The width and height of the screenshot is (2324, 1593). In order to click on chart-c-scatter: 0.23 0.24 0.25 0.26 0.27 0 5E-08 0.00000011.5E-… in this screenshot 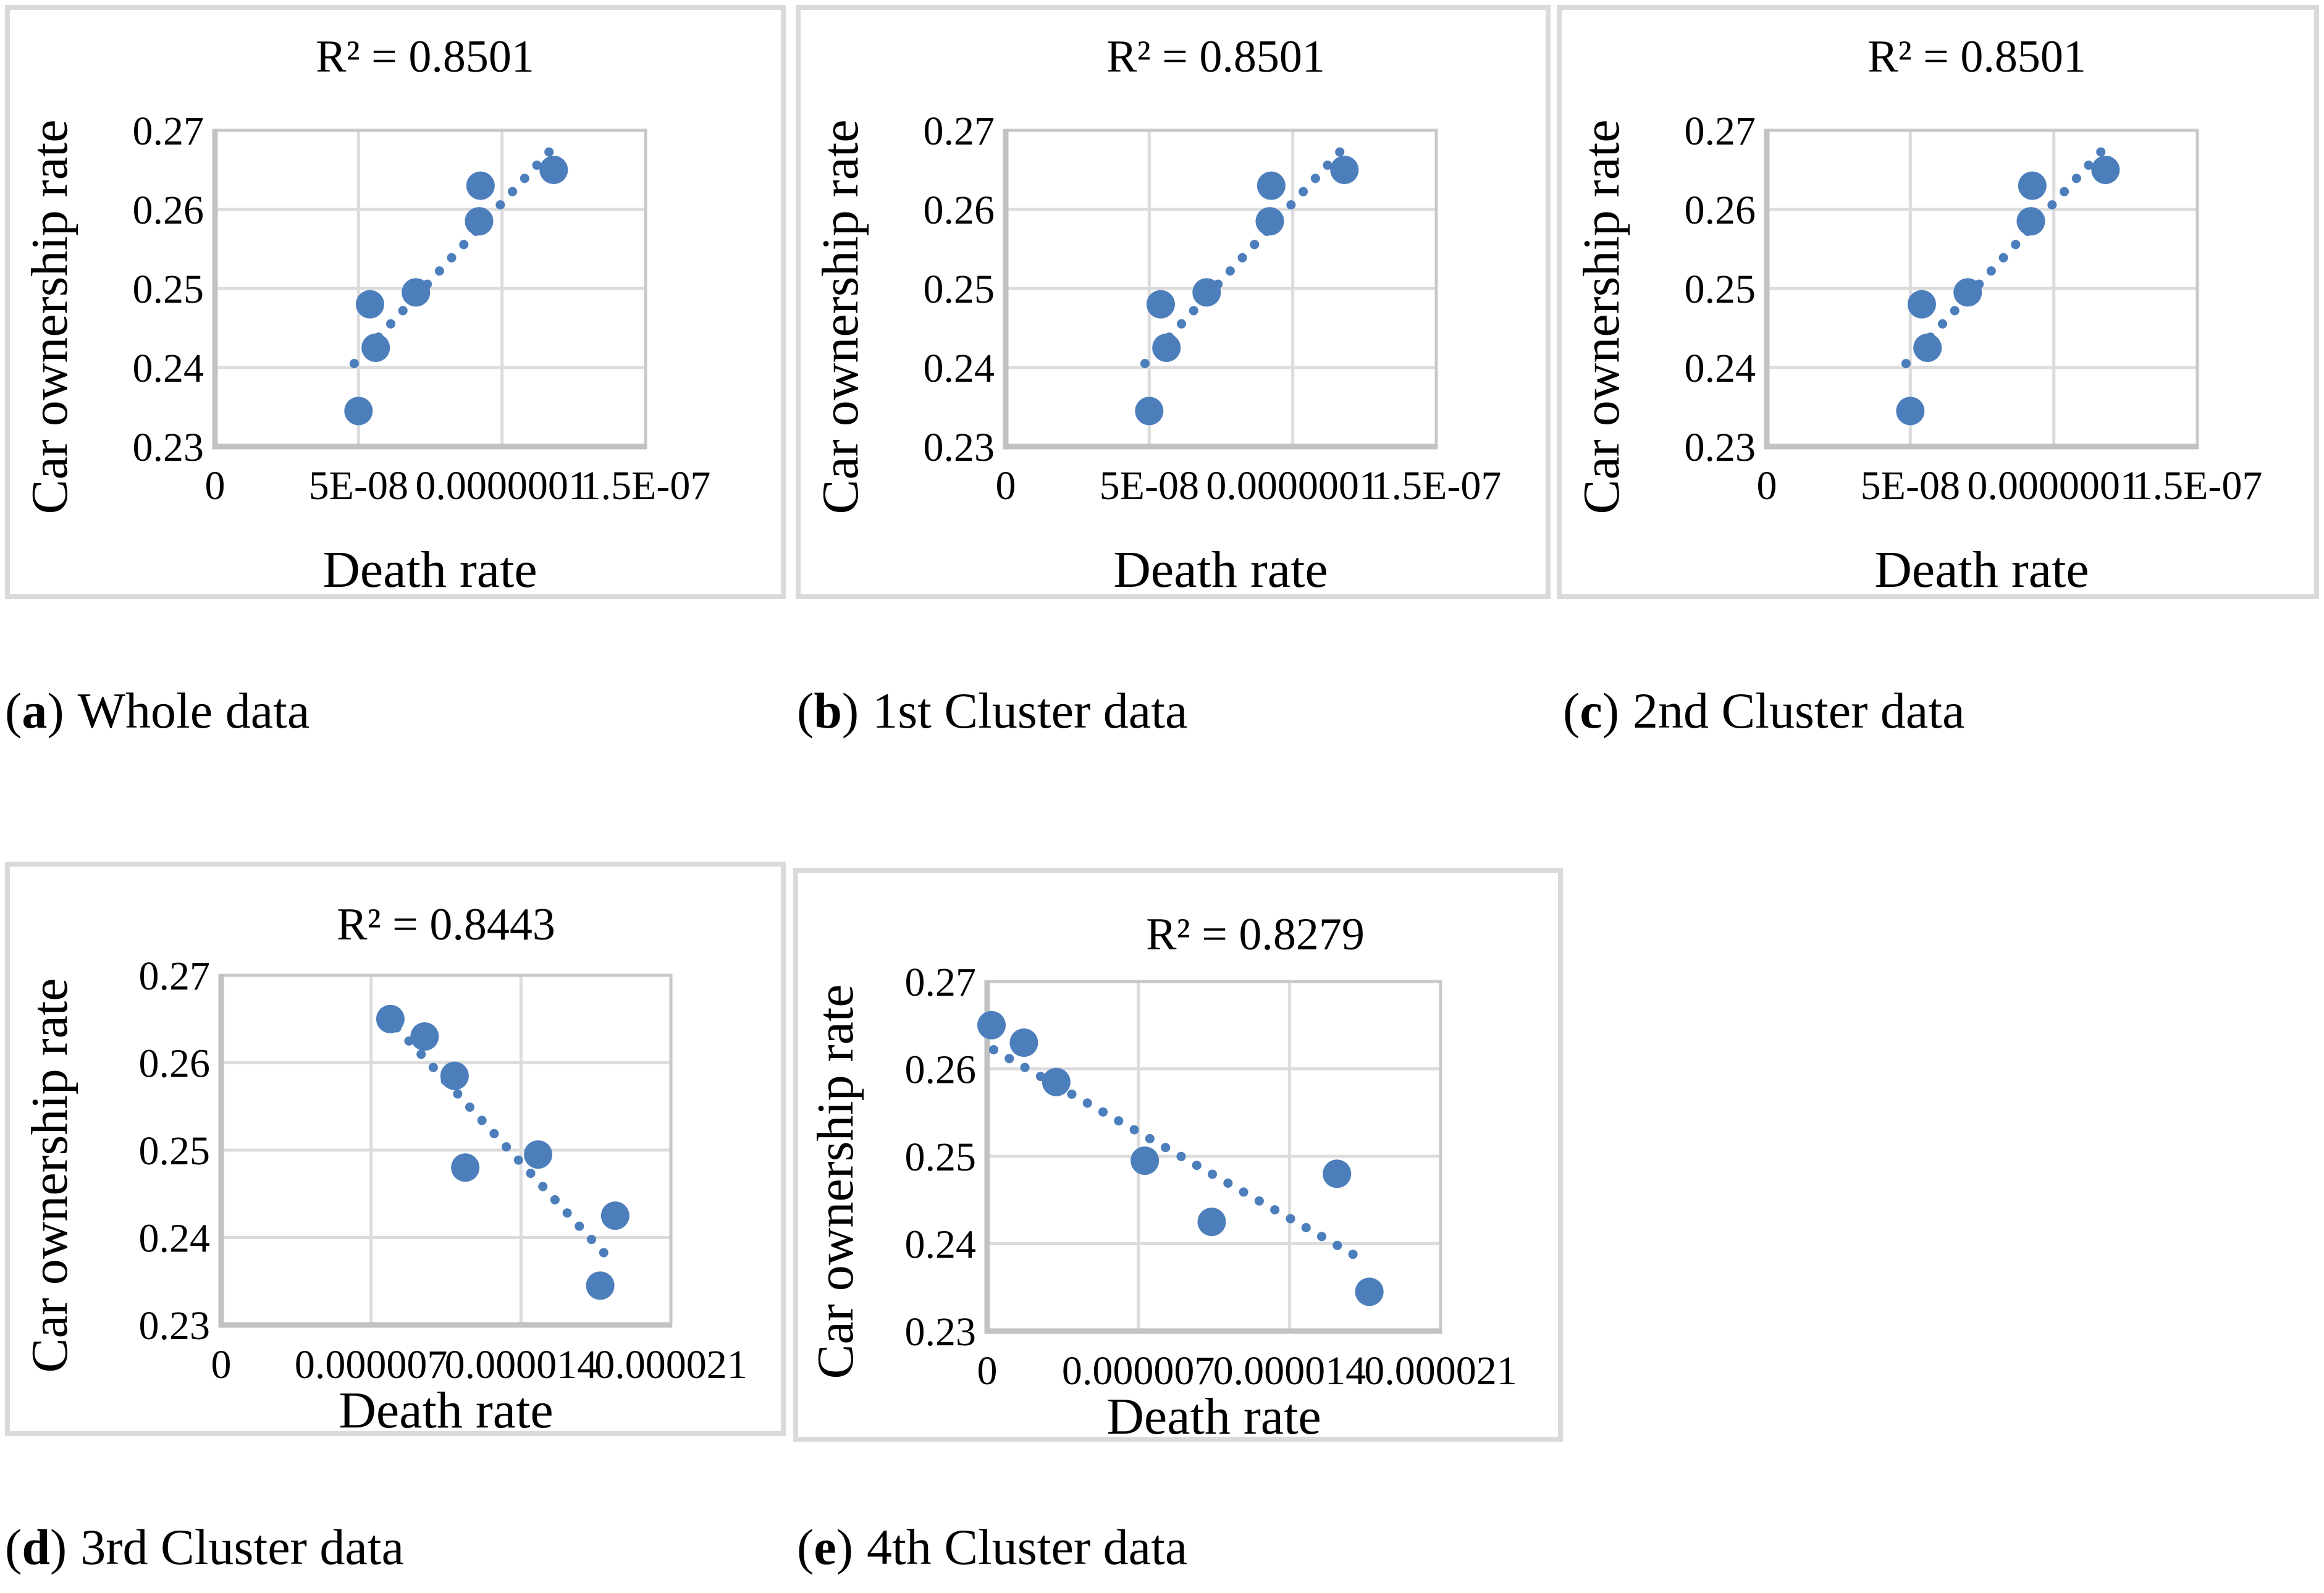, I will do `click(1938, 302)`.